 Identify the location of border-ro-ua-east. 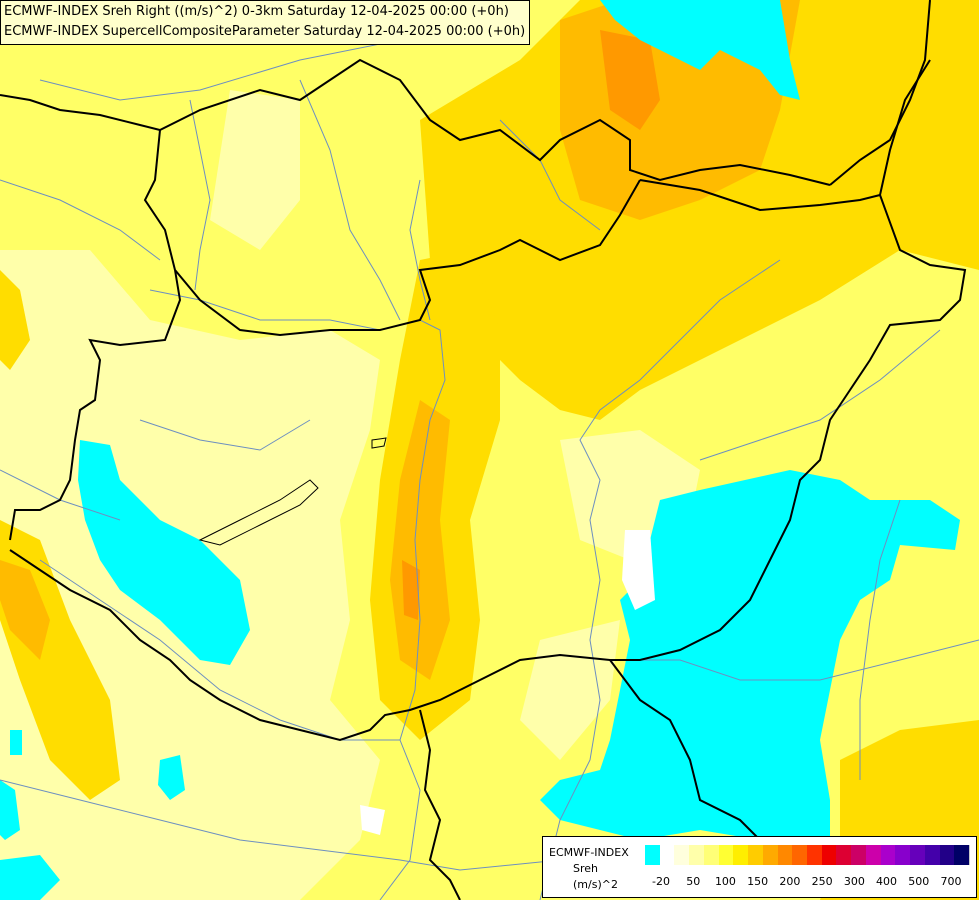
(905, 127).